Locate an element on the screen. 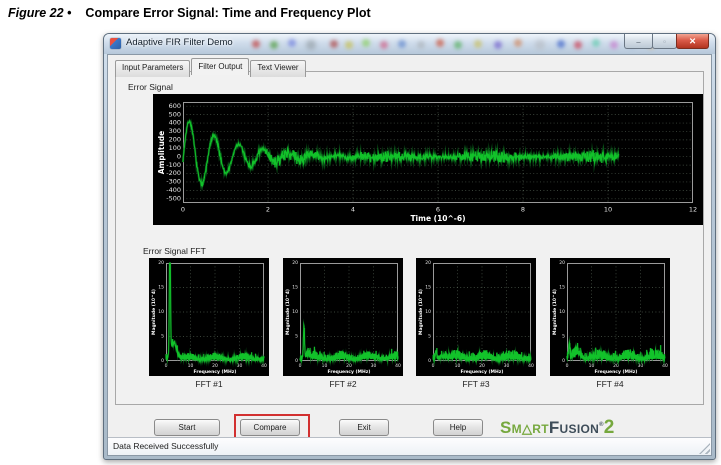 Image resolution: width=721 pixels, height=465 pixels. fft2-caption: FFT #2 is located at coordinates (343, 384).